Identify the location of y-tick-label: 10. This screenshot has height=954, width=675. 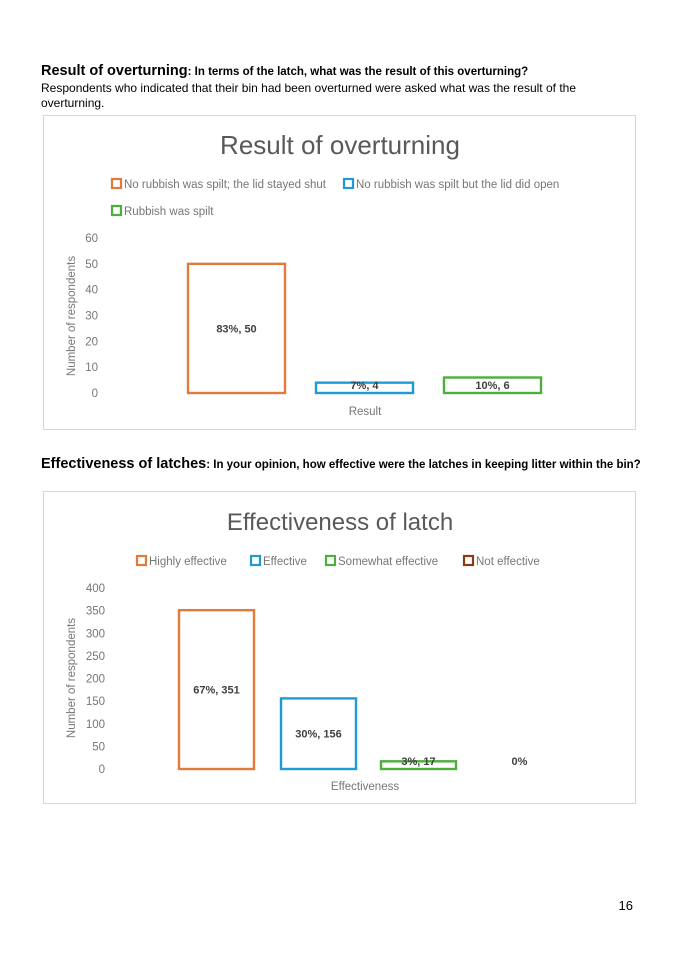
(91, 368).